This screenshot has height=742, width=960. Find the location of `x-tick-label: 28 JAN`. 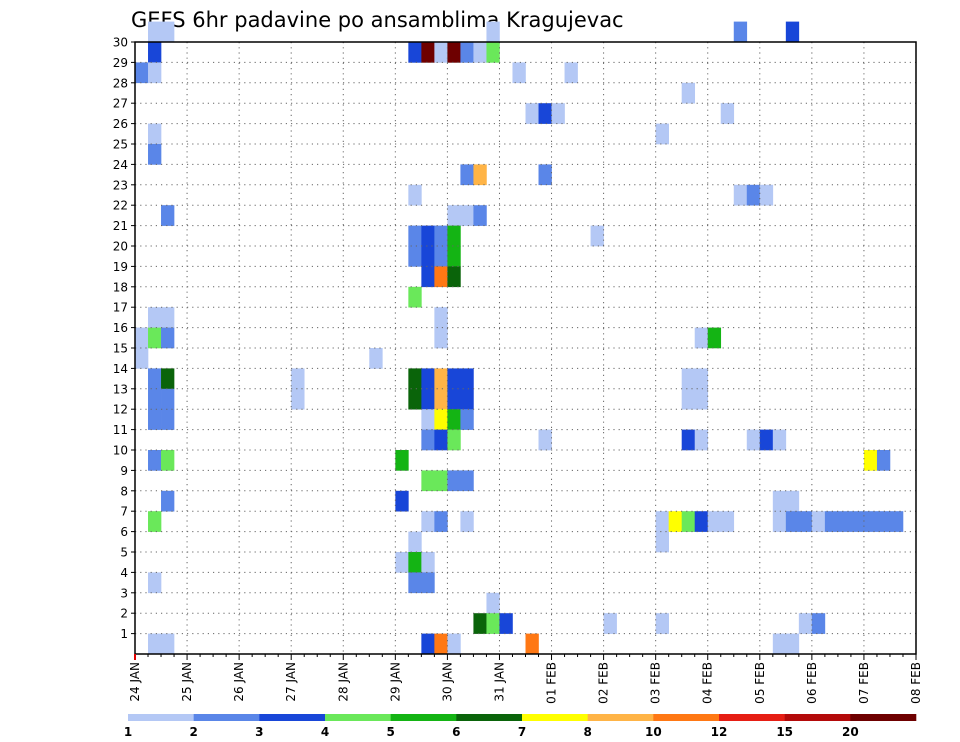

x-tick-label: 28 JAN is located at coordinates (343, 682).